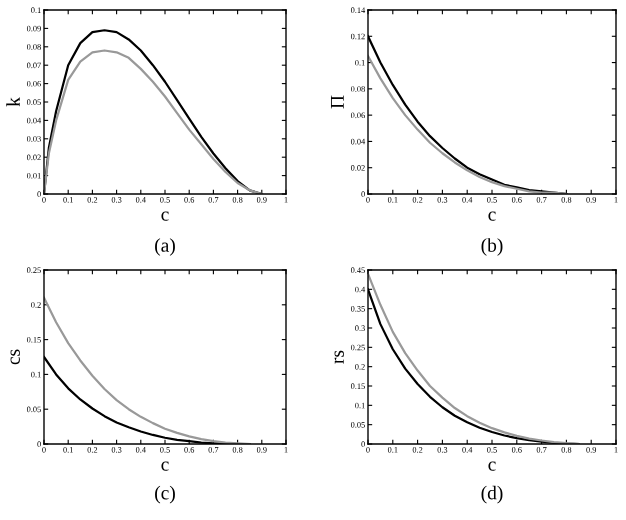 This screenshot has height=520, width=626. Describe the element at coordinates (165, 247) in the screenshot. I see `text: (a)` at that location.